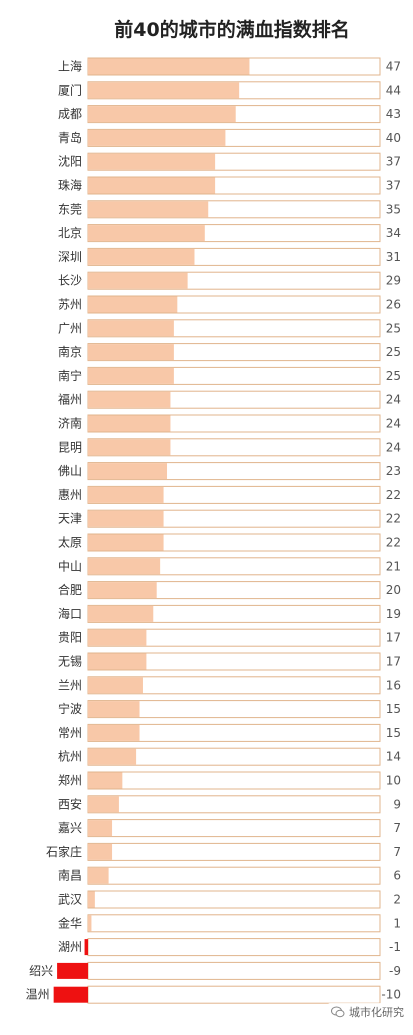 The image size is (413, 1035). I want to click on category-label: 上海, so click(70, 66).